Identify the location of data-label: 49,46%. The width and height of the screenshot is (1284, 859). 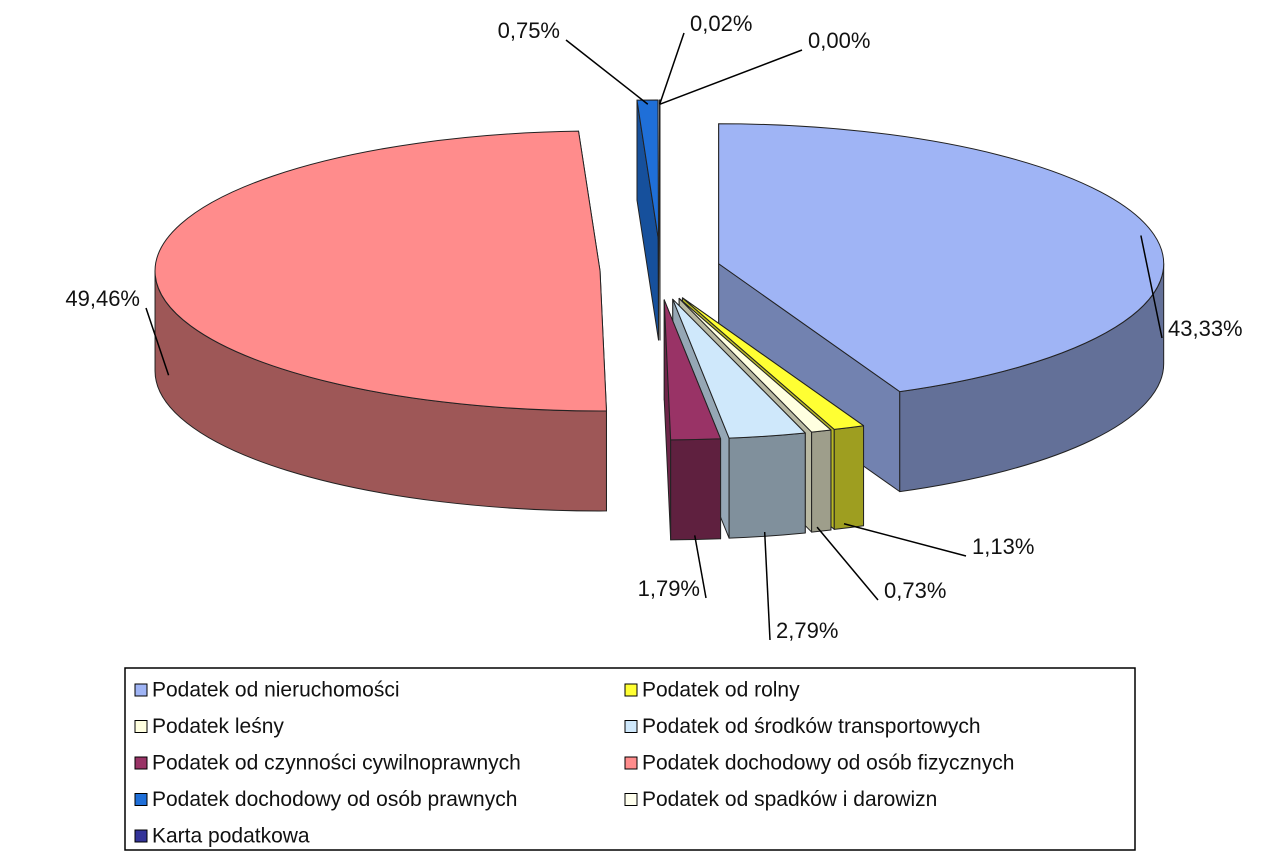
(102, 298).